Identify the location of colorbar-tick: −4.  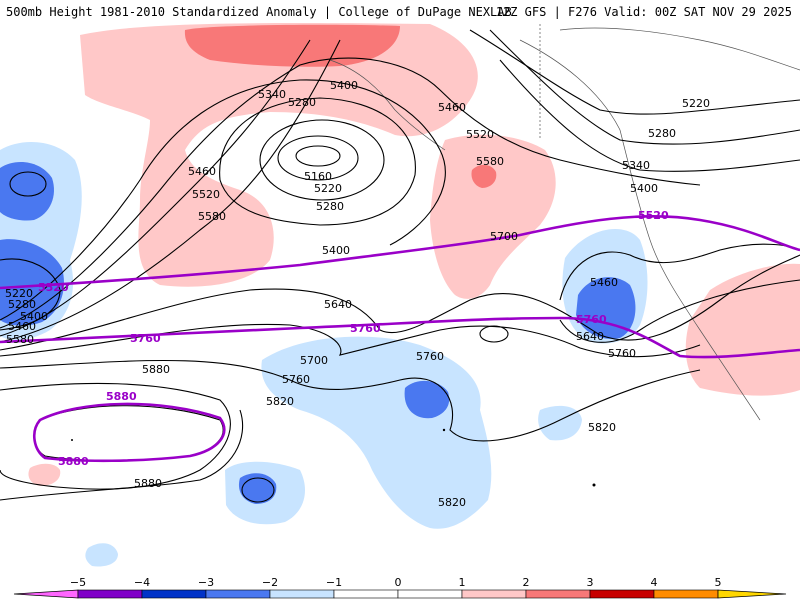
(142, 582).